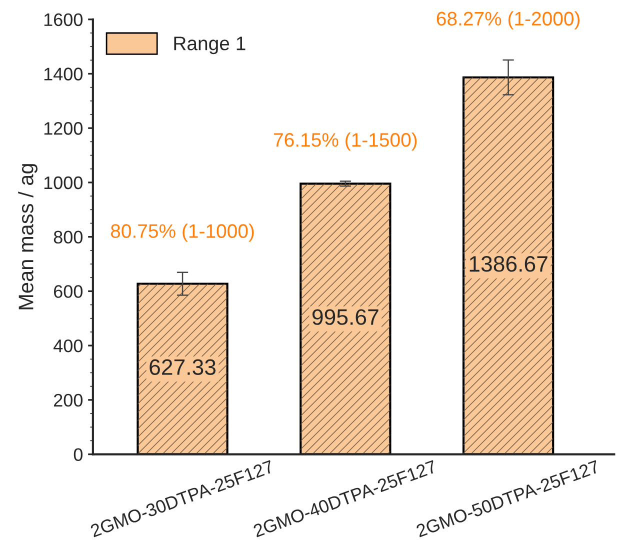 The image size is (628, 554). I want to click on y-tick-label: 800, so click(68, 237).